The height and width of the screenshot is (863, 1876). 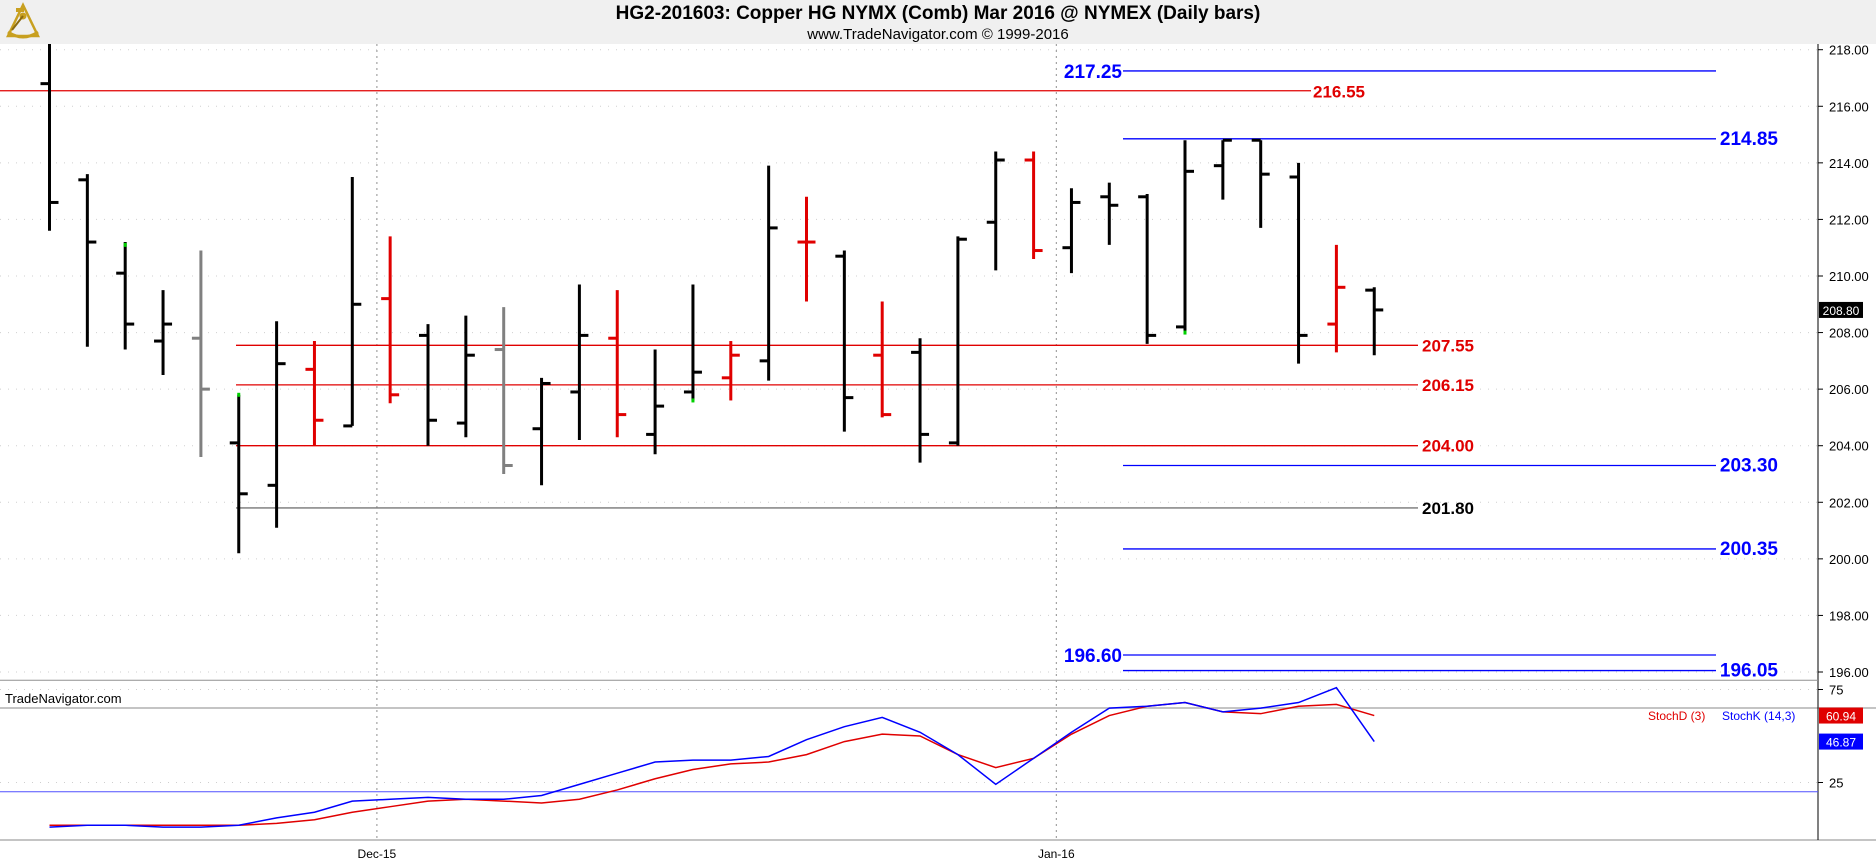 What do you see at coordinates (63, 698) in the screenshot?
I see `watermark-text: TradeNavigator.com` at bounding box center [63, 698].